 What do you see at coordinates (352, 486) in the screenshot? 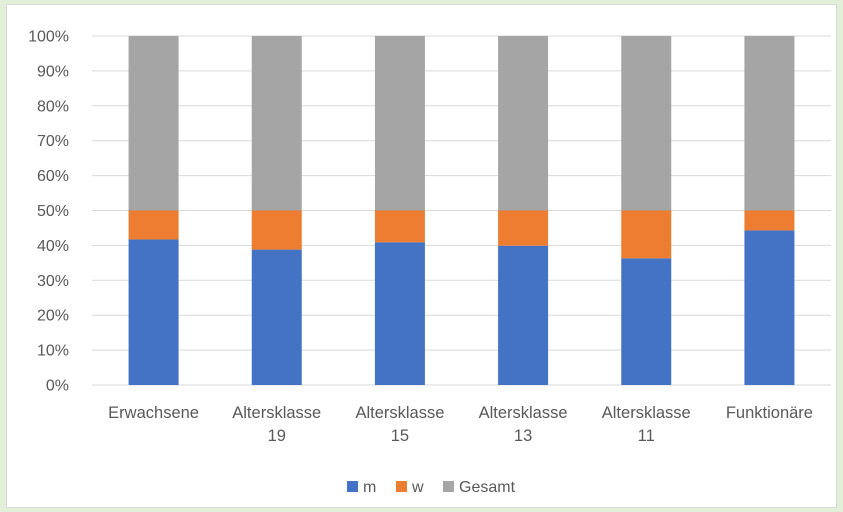
I see `legend-swatch-m` at bounding box center [352, 486].